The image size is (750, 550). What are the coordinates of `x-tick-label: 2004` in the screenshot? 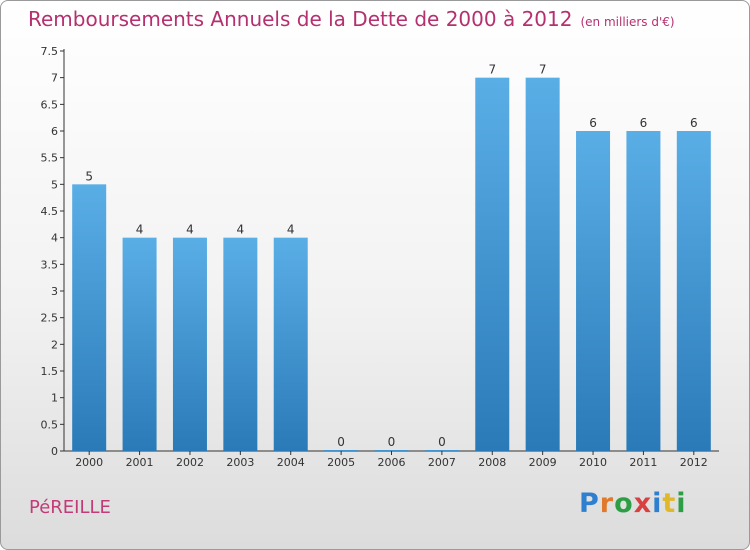 It's located at (291, 462).